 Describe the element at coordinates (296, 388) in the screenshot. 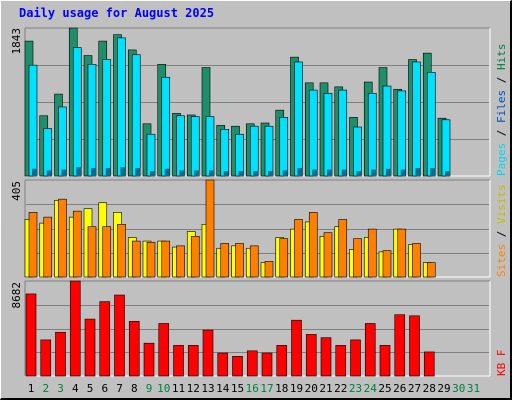

I see `day-label: 19` at that location.